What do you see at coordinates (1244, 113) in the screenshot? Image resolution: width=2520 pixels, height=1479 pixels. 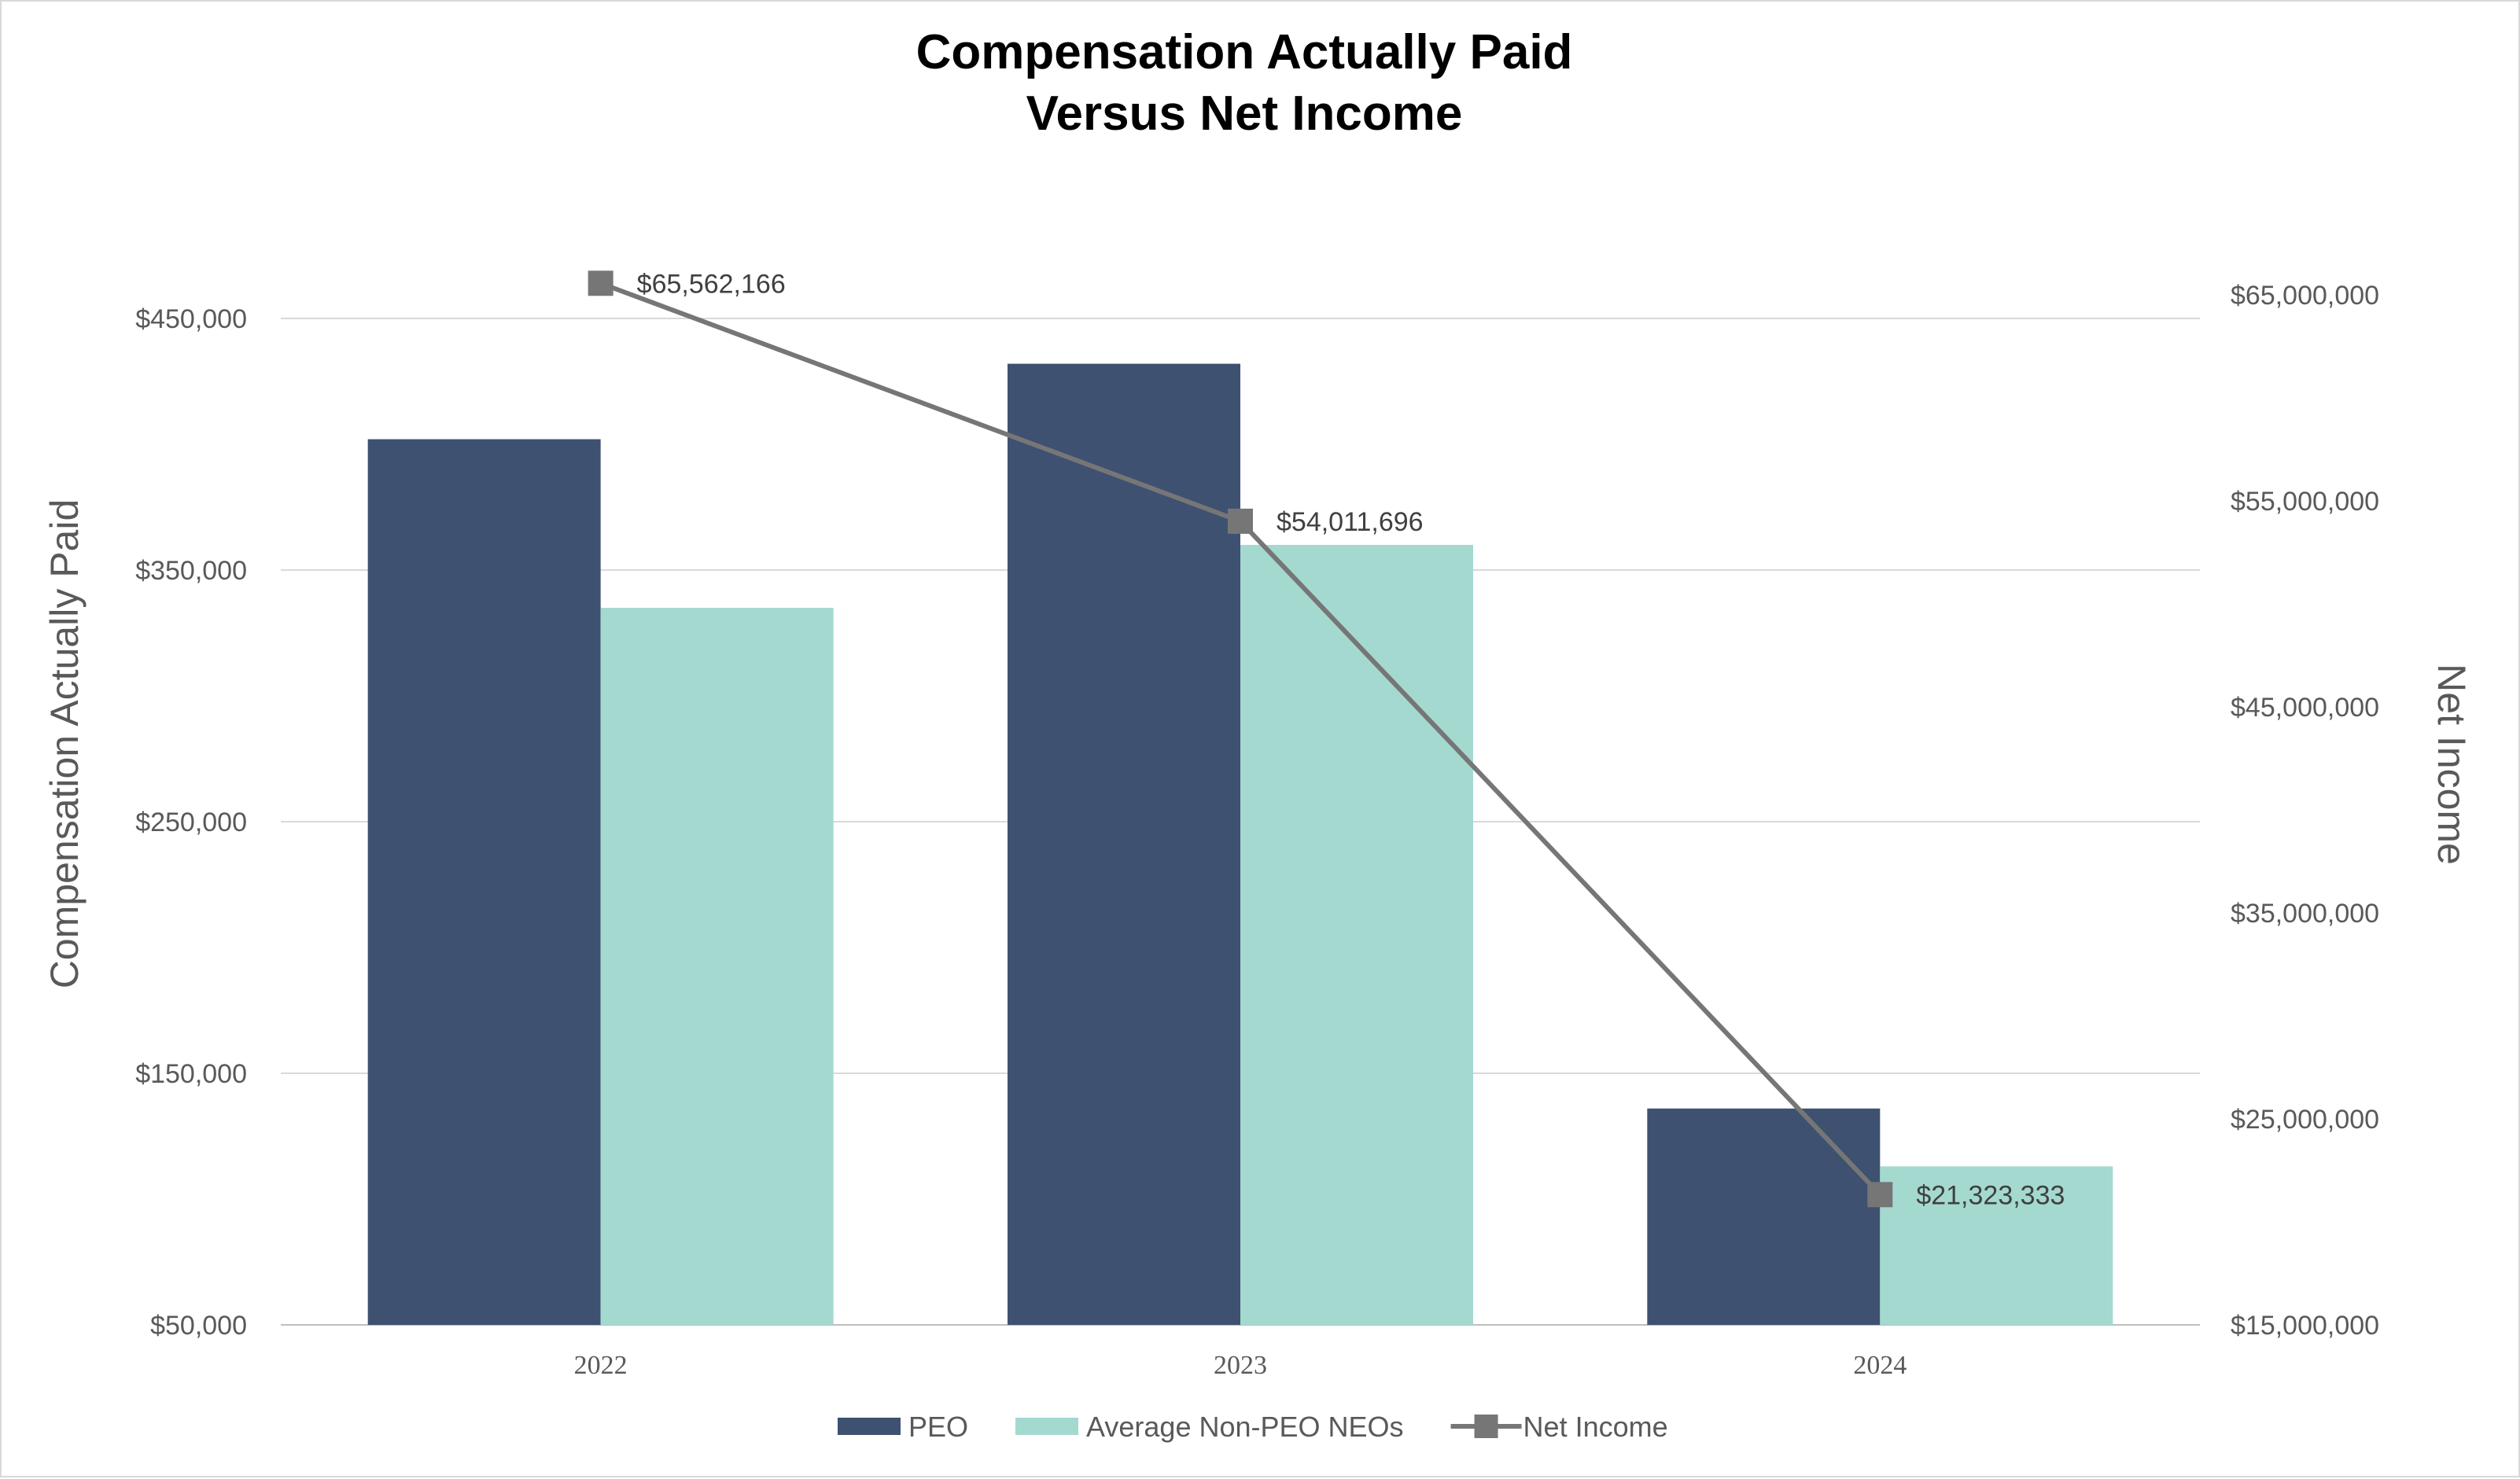 I see `chart-title-line-2: Versus Net Income` at bounding box center [1244, 113].